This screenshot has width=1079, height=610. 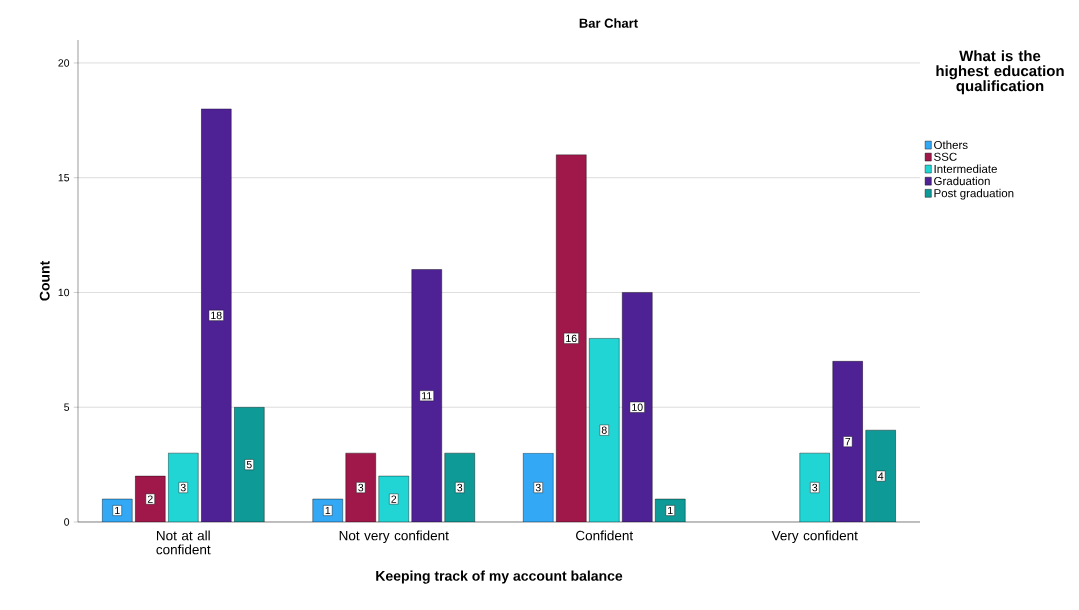 I want to click on y-axis-title: Count, so click(x=44, y=280).